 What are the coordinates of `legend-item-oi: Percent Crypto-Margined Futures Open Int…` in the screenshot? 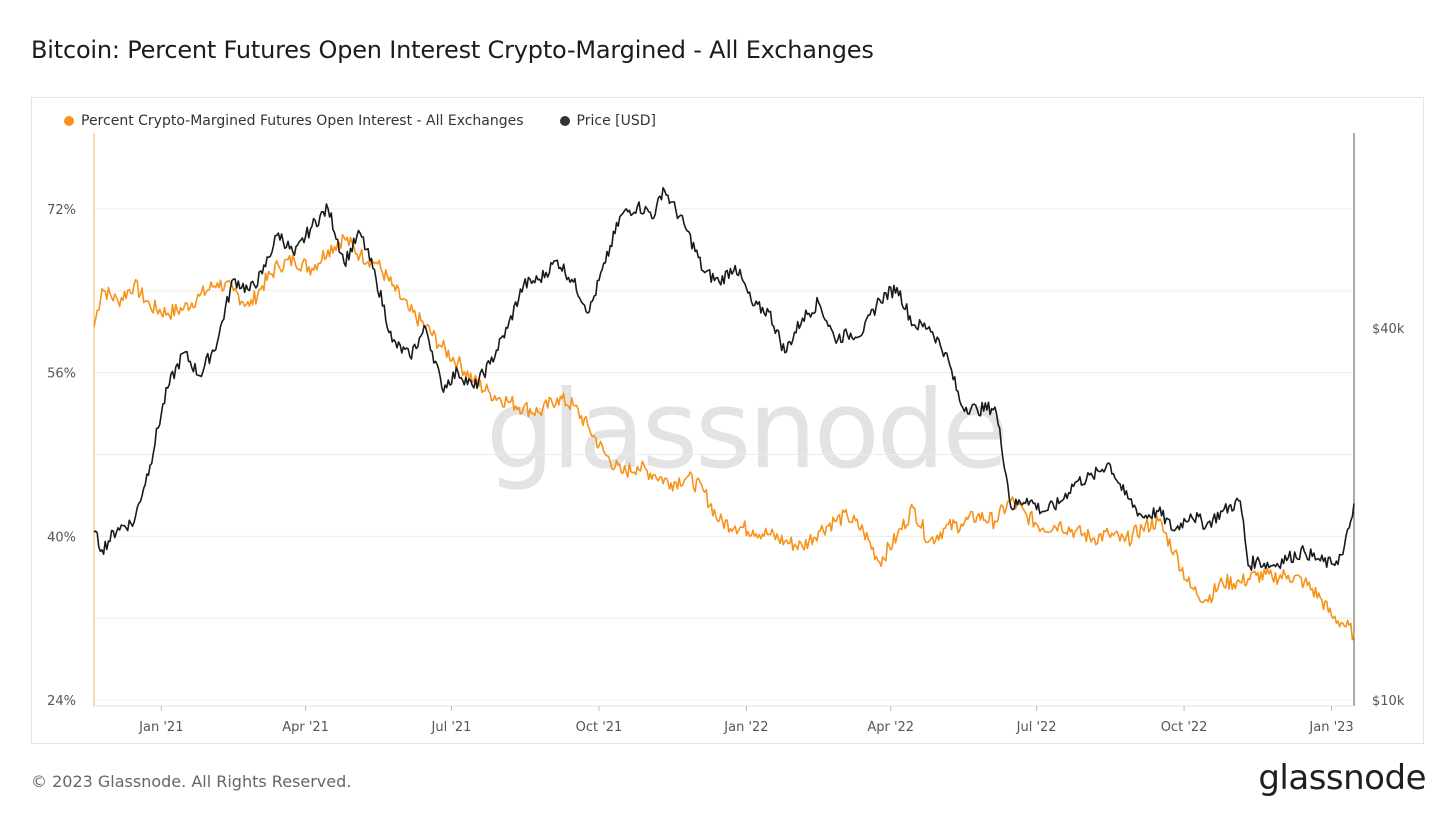 It's located at (294, 121).